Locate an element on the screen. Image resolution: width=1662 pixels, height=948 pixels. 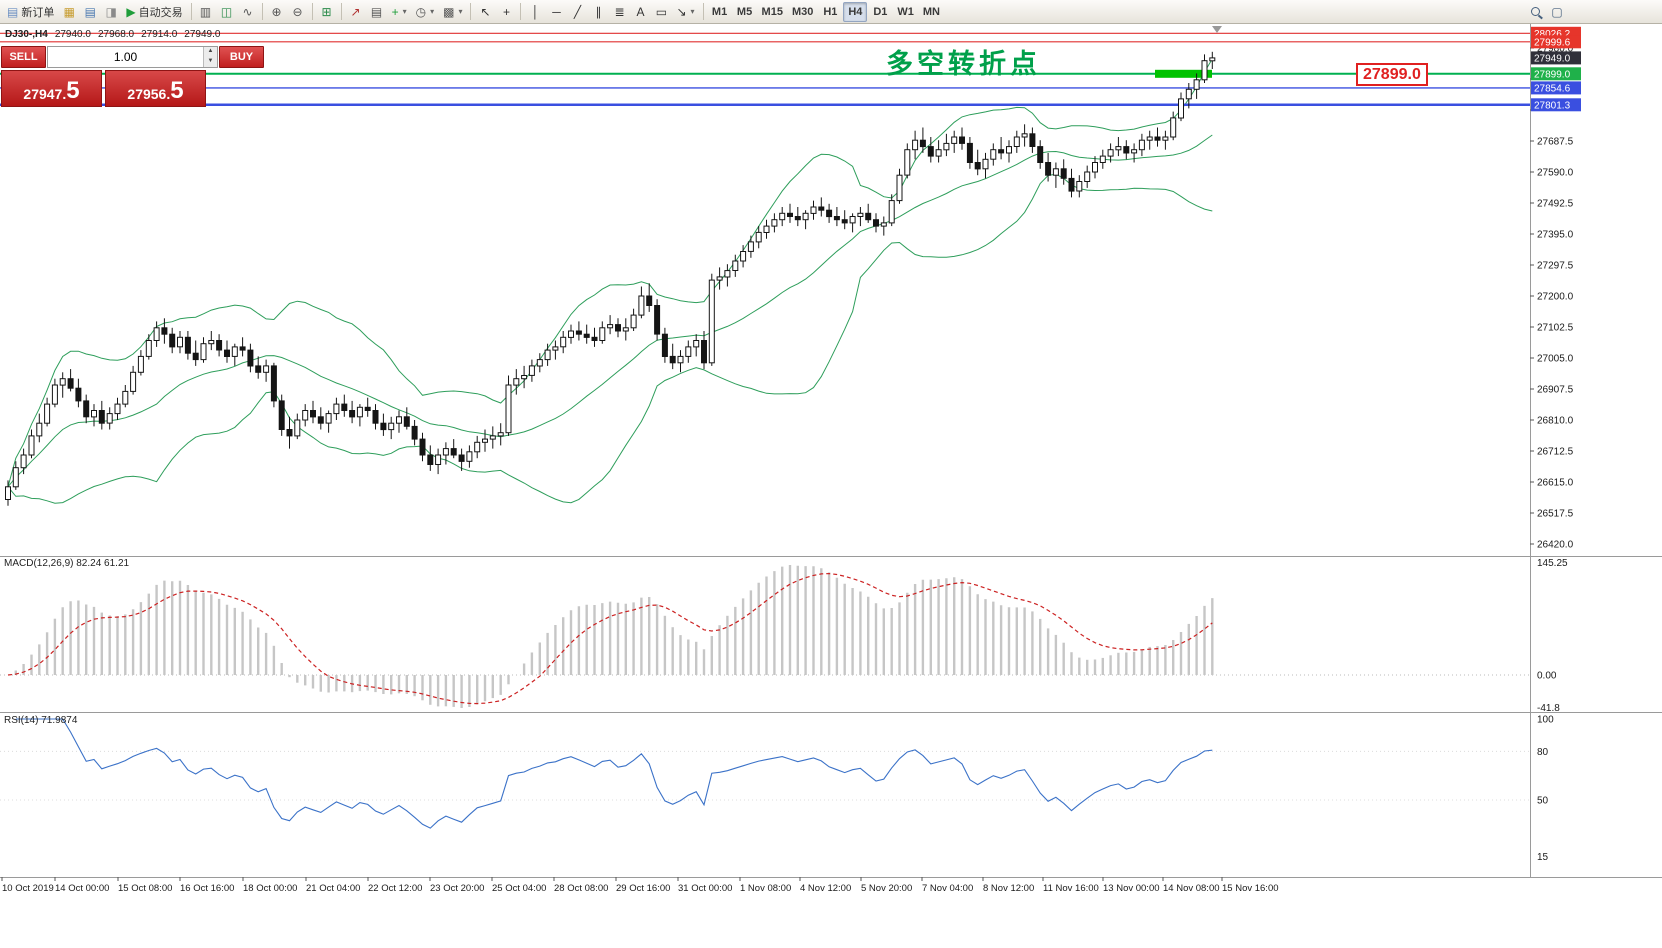
timeframe-mn-button: MN is located at coordinates (931, 12).